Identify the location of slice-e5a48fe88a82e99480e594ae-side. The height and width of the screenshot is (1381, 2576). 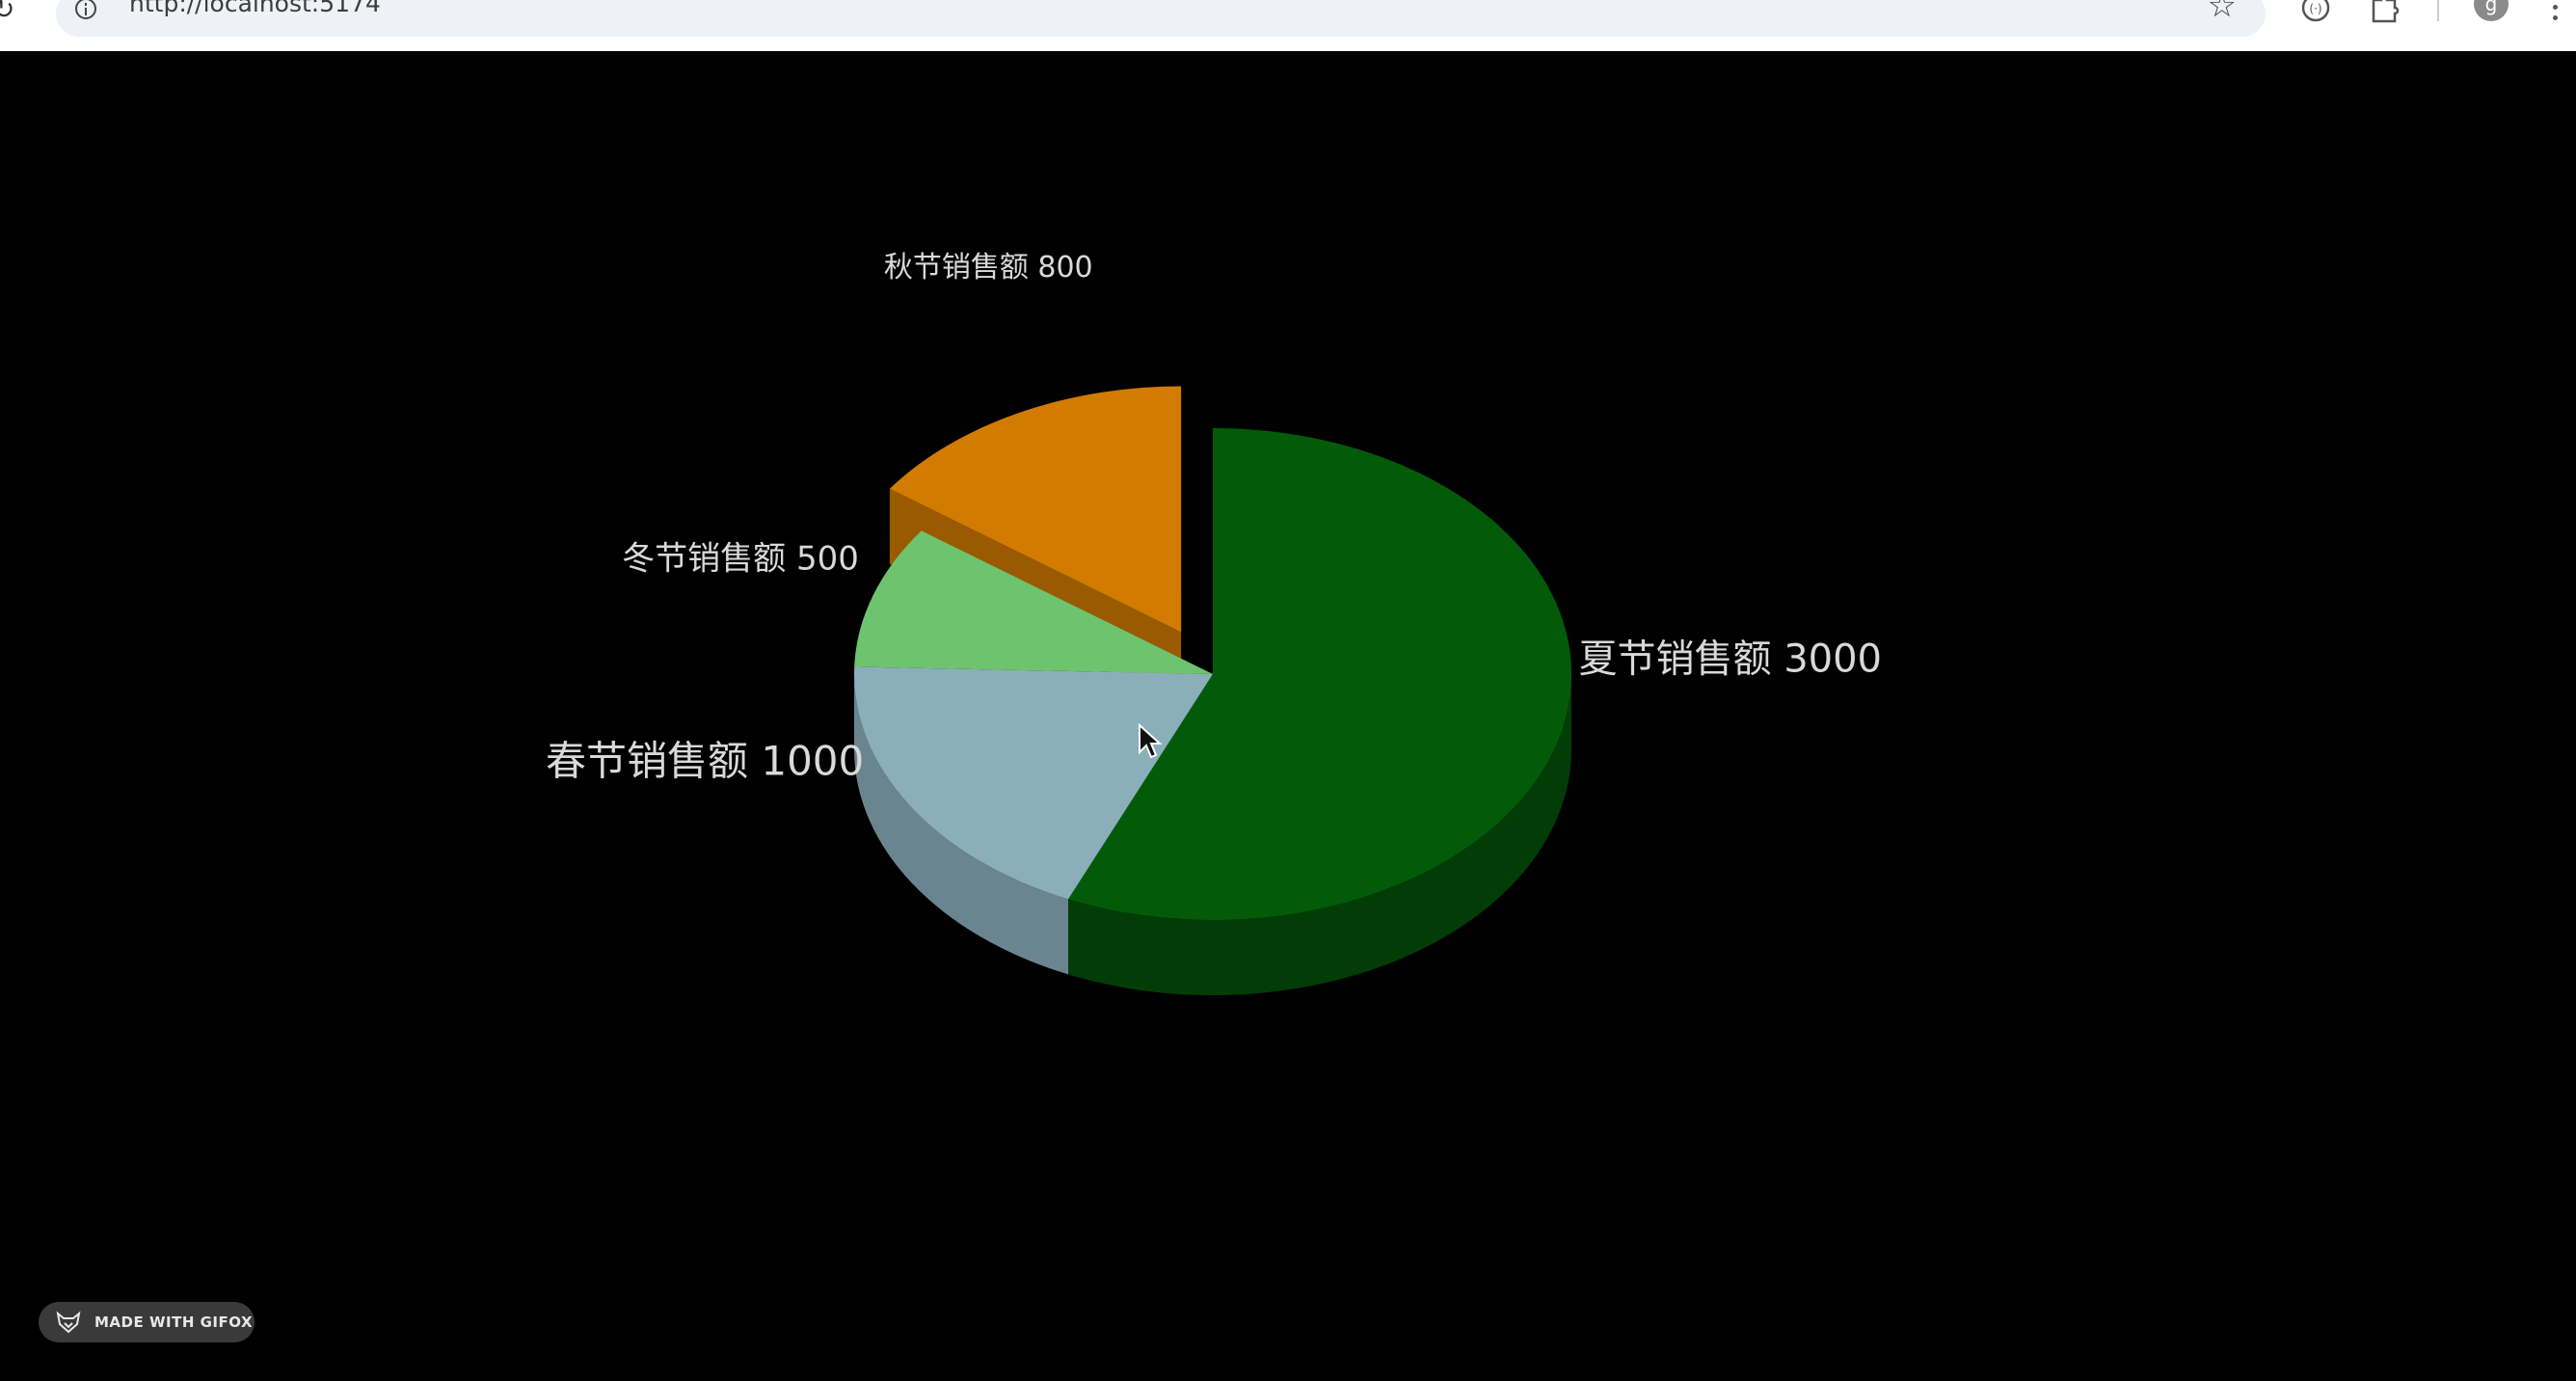
(1319, 834).